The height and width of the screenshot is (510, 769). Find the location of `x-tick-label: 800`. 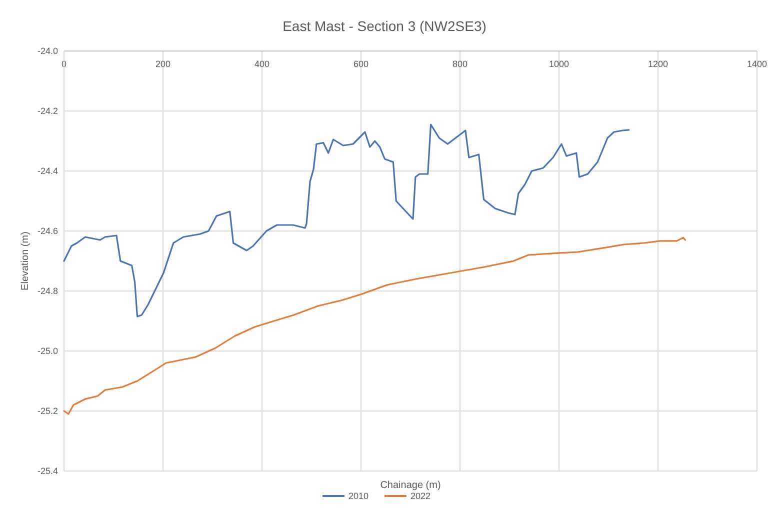

x-tick-label: 800 is located at coordinates (460, 64).